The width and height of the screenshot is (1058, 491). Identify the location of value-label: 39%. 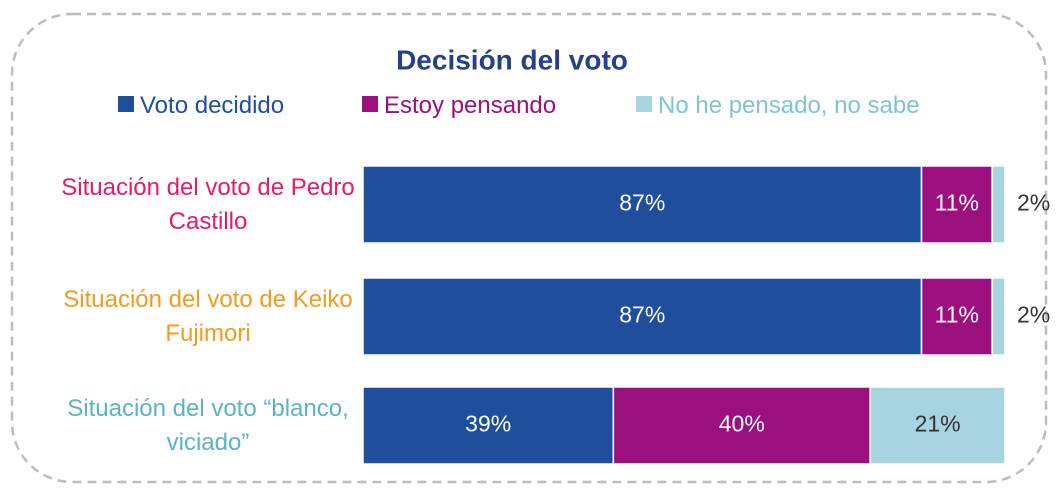
(488, 424).